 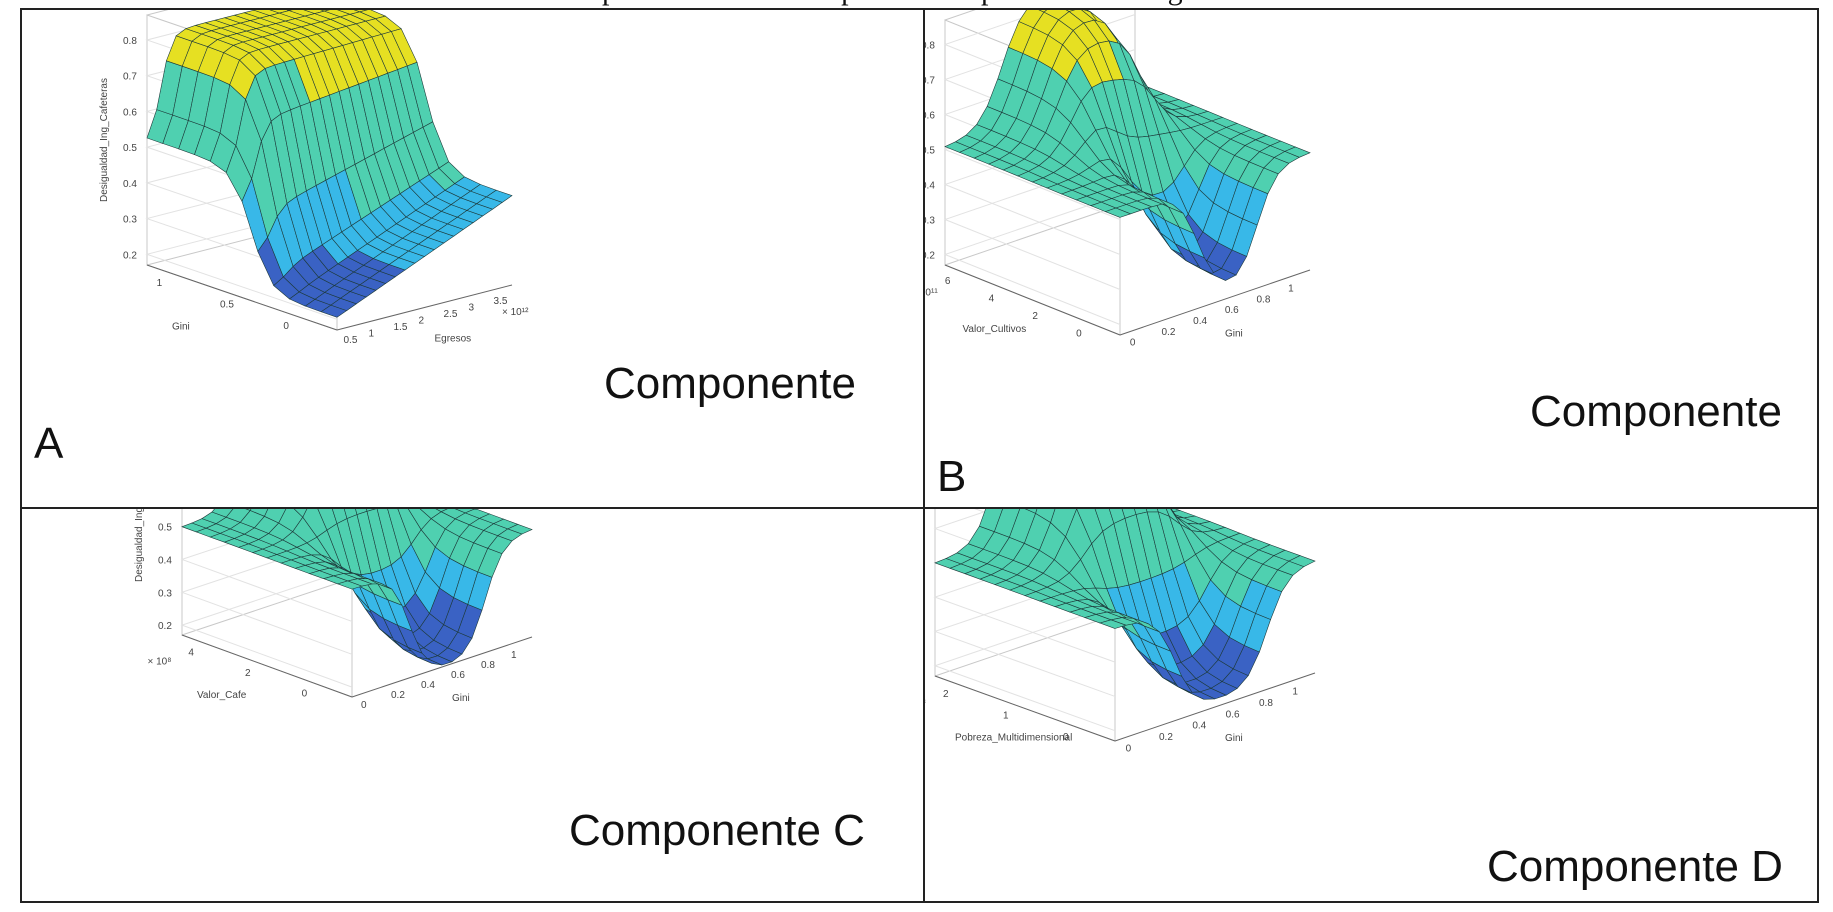 What do you see at coordinates (222, 695) in the screenshot?
I see `y-axis-label: Valor_Cafe` at bounding box center [222, 695].